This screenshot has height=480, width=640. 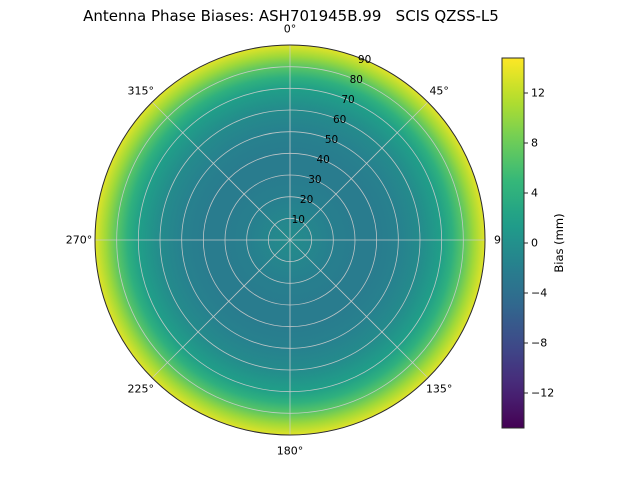 I want to click on r-tick-label: 30, so click(x=314, y=180).